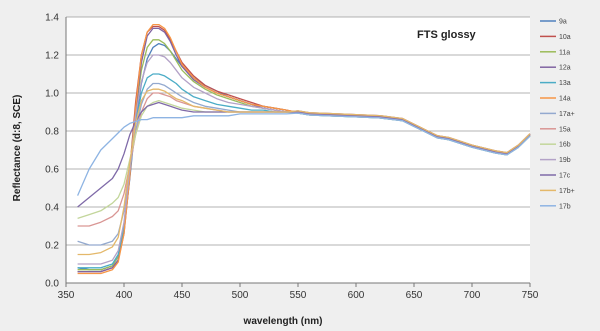  I want to click on x-axis-title: wavelength (nm), so click(283, 321).